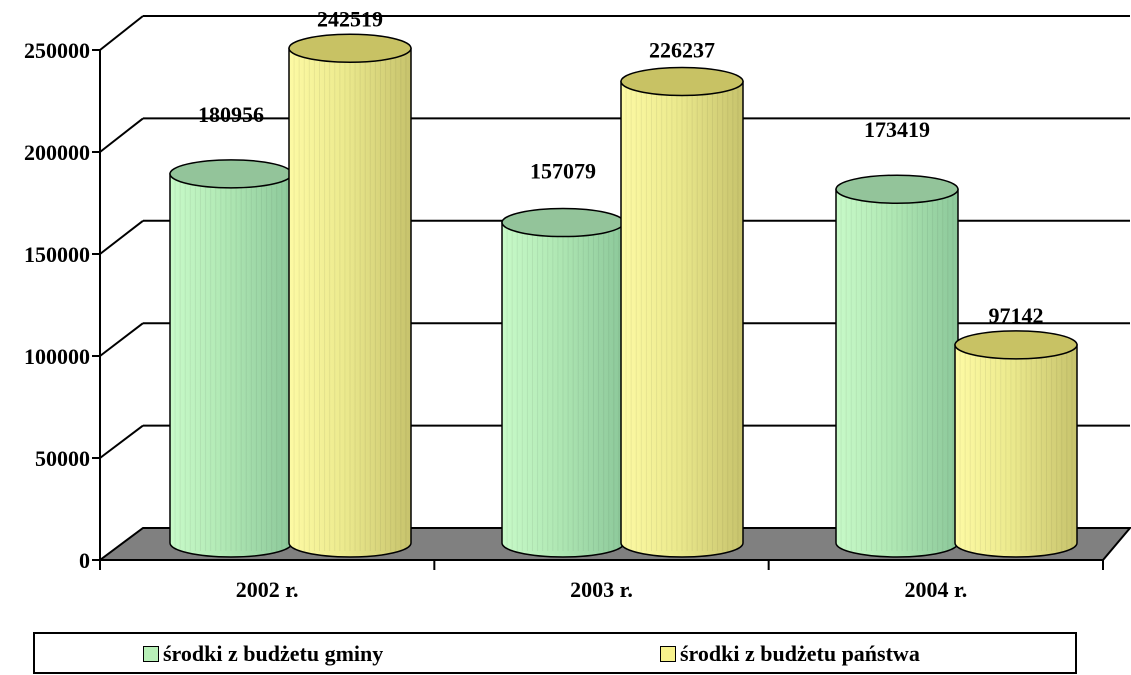  Describe the element at coordinates (57, 50) in the screenshot. I see `y-tick-label: 250000` at that location.